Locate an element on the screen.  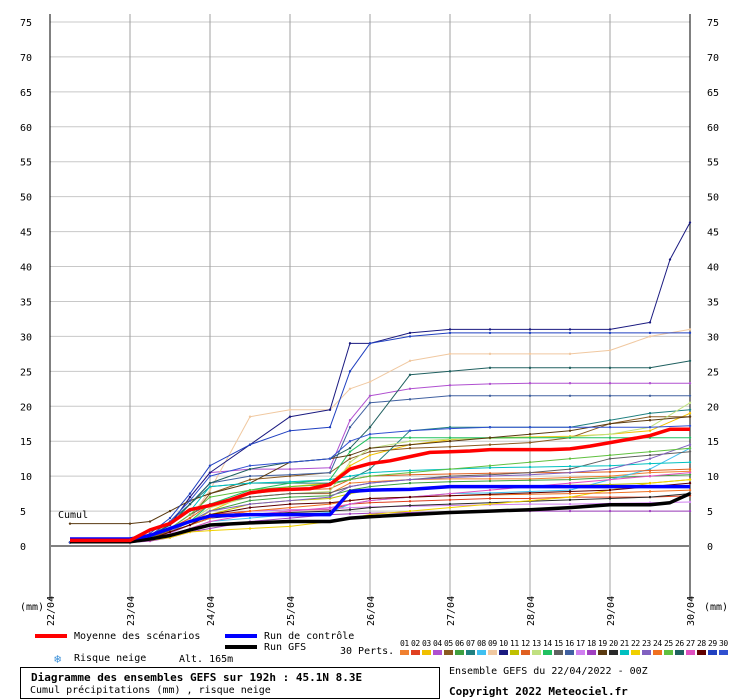
pert-number-04: 04 is located at coordinates (437, 643).